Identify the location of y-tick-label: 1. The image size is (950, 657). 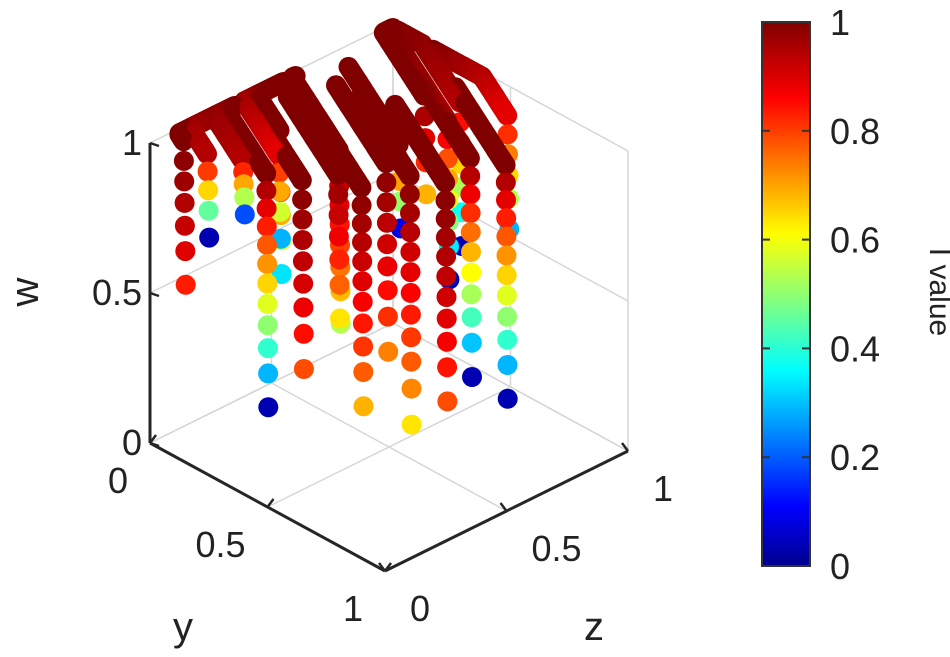
(353, 608).